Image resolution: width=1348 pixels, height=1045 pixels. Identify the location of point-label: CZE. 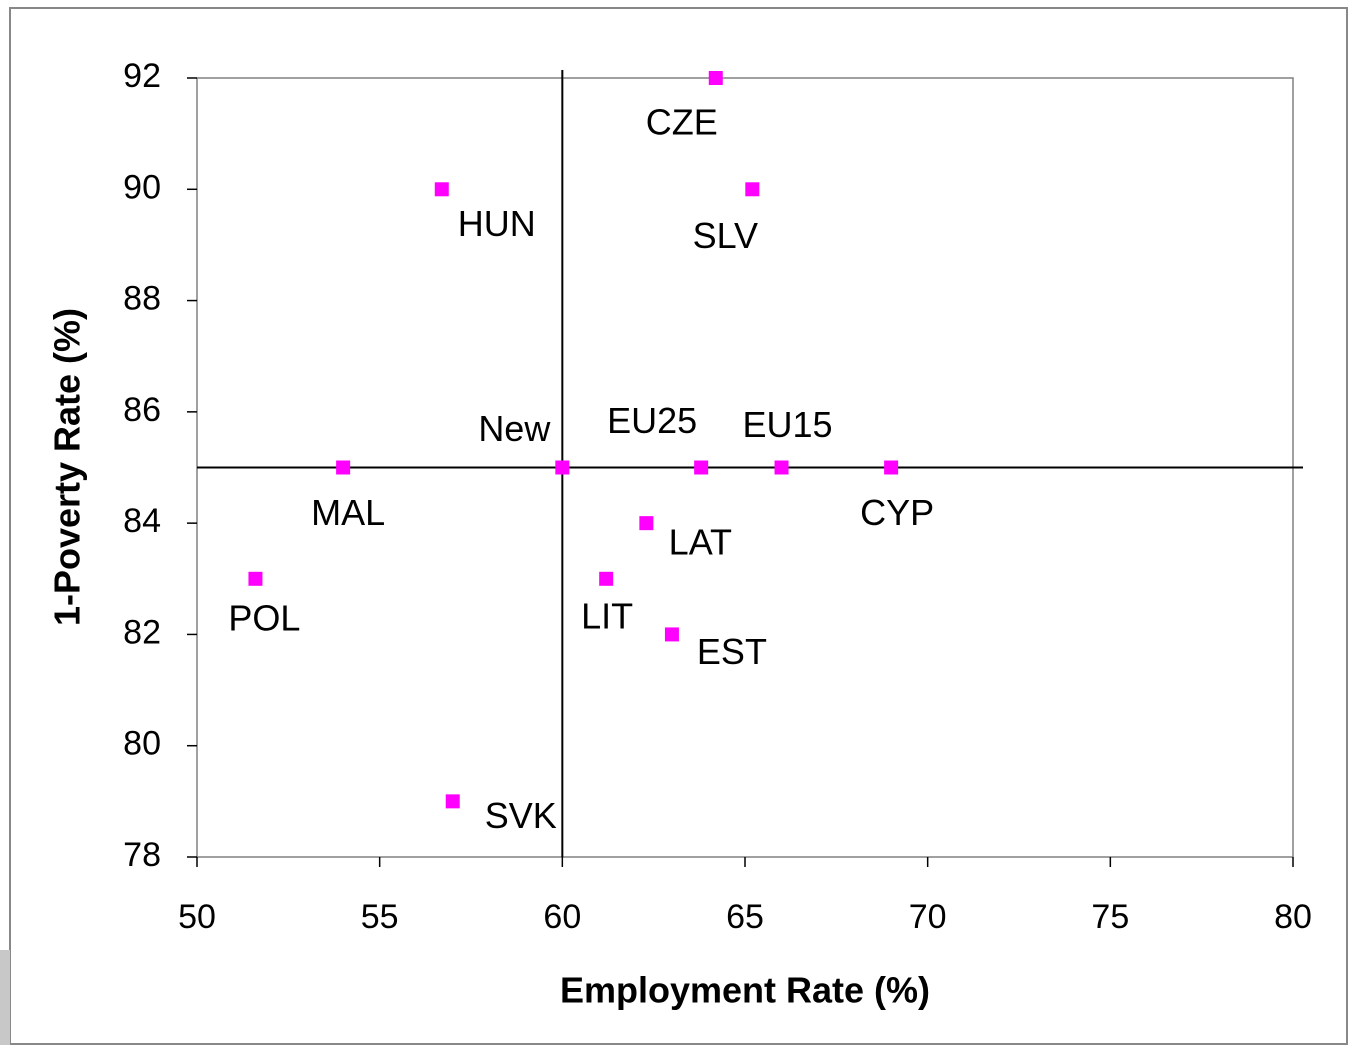
(682, 122).